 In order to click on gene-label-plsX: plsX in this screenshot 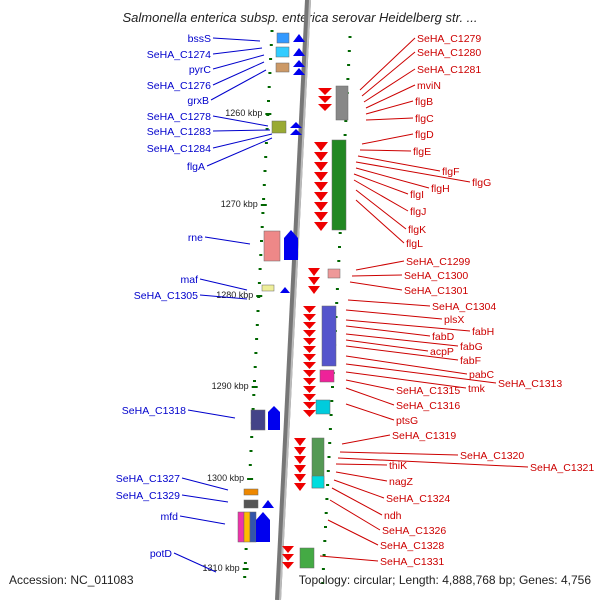, I will do `click(454, 320)`.